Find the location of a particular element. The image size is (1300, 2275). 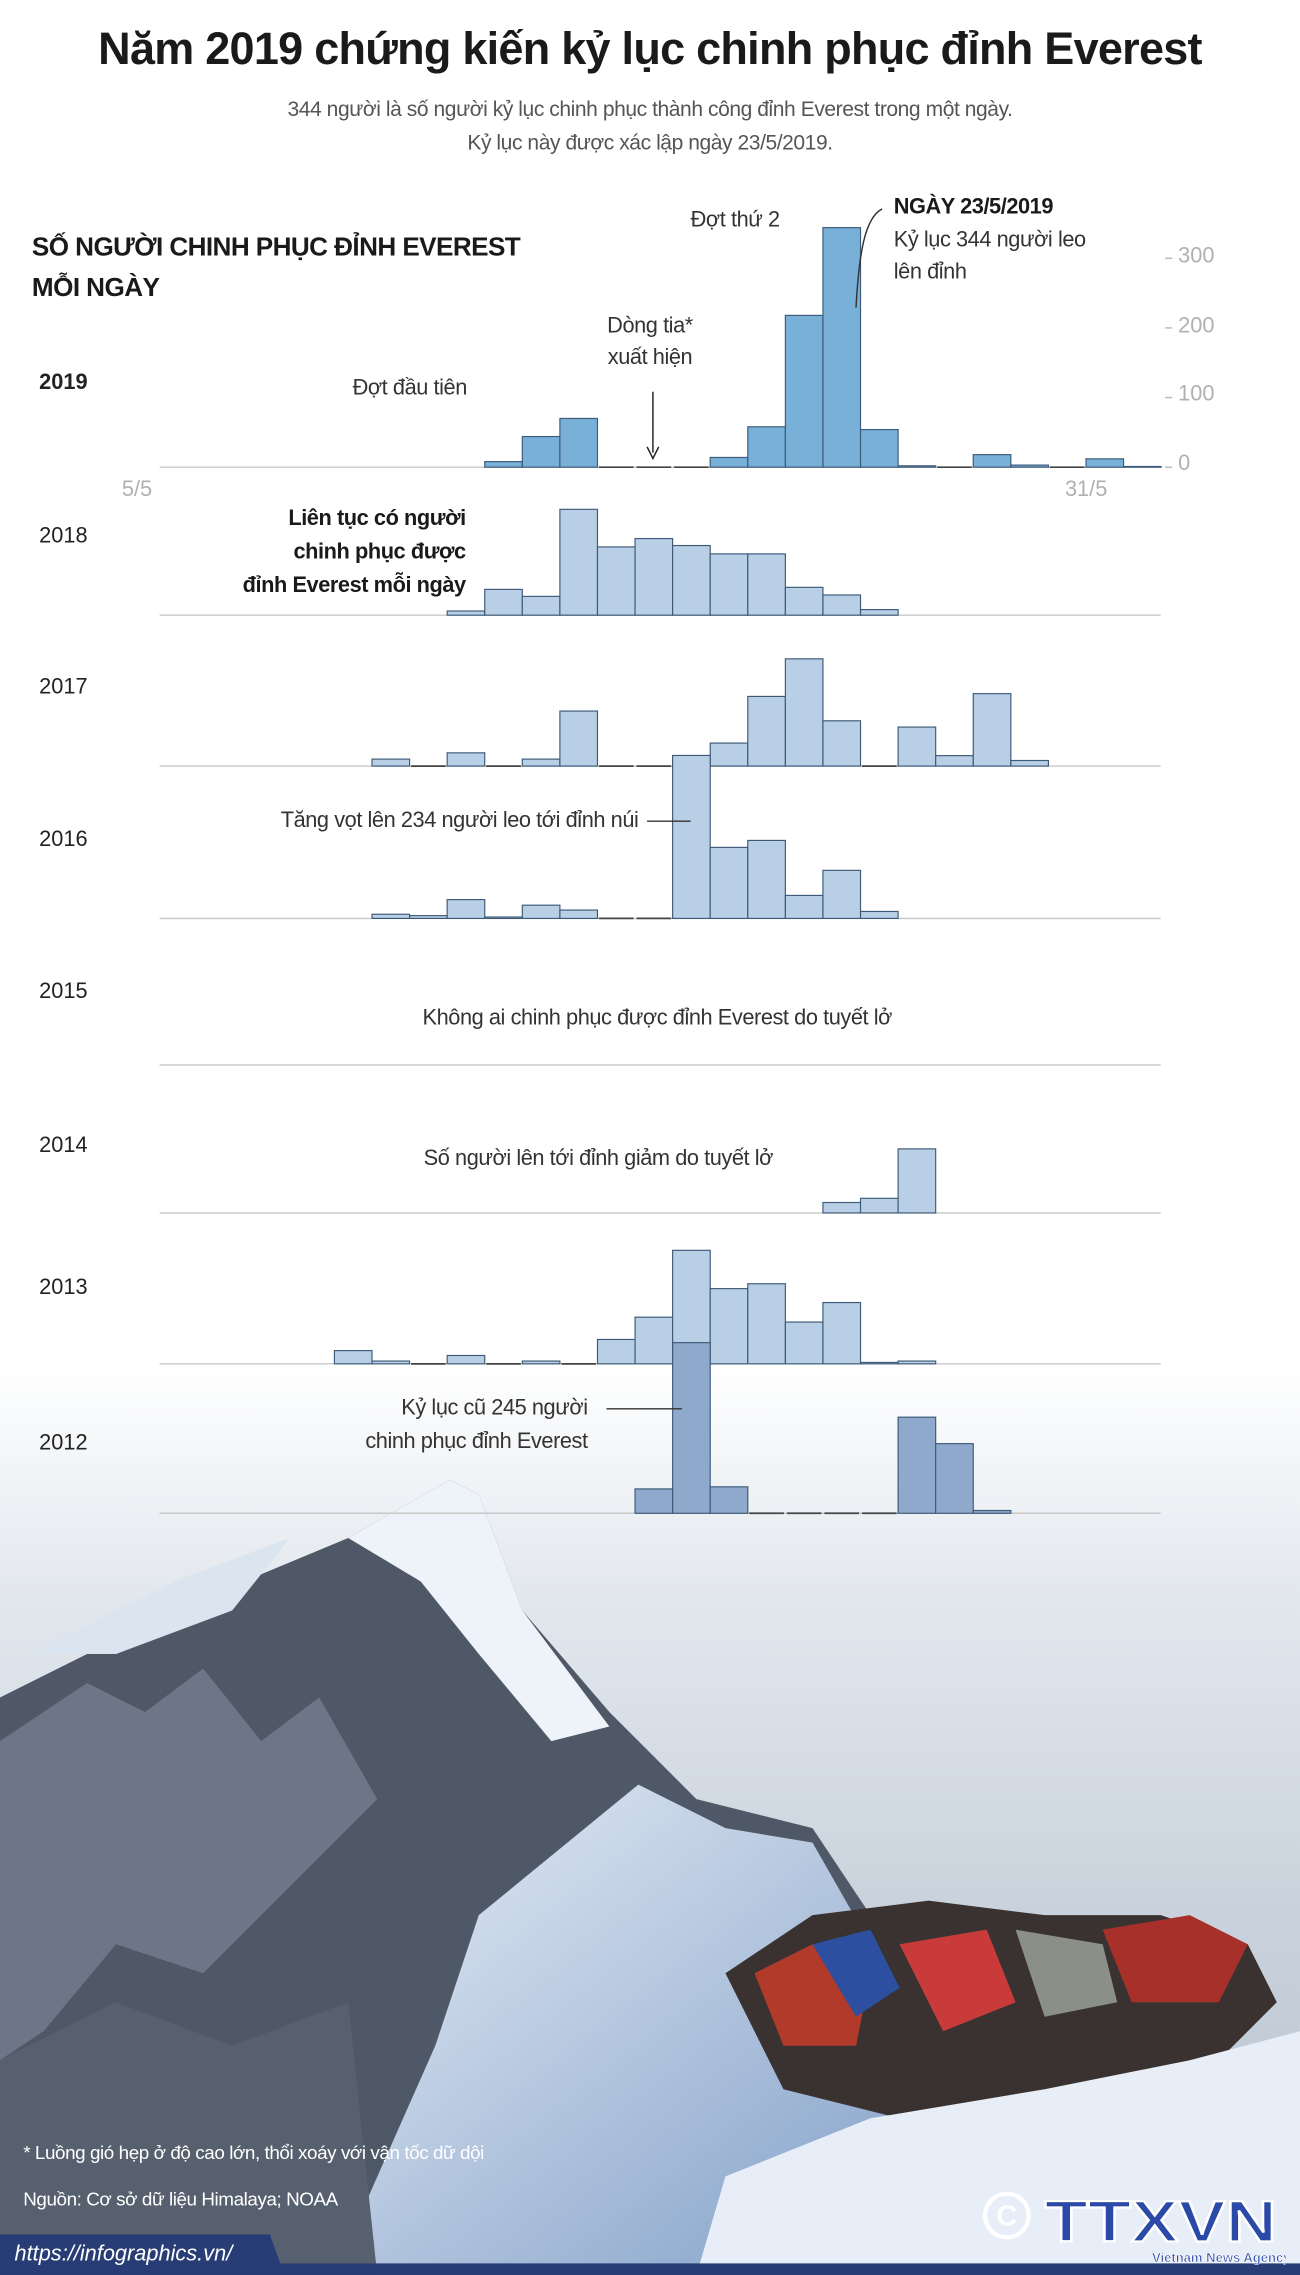

subtitle-line-2: Kỷ lục này được xác lập ngày 23/5/2019. is located at coordinates (650, 144).